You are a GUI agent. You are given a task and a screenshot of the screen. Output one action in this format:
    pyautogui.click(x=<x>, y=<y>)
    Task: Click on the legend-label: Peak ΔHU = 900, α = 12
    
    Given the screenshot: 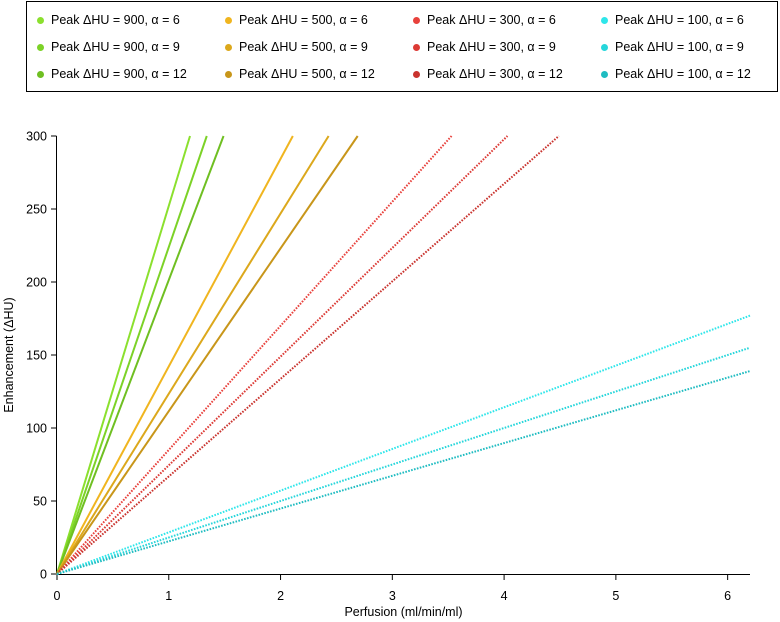 What is the action you would take?
    pyautogui.click(x=119, y=74)
    